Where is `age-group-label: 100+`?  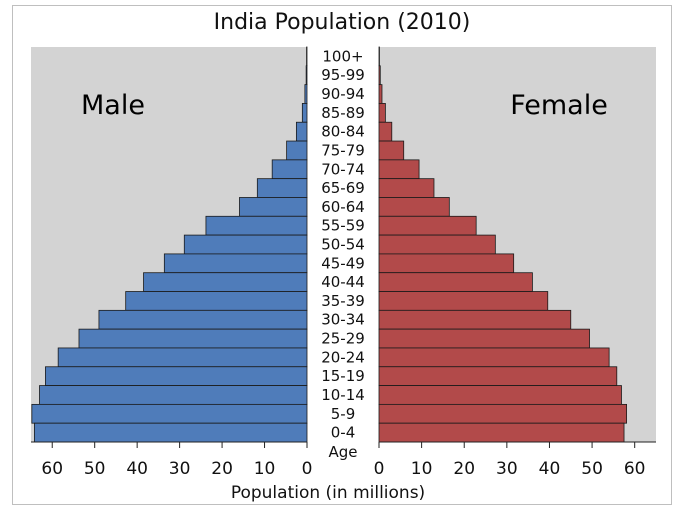
age-group-label: 100+ is located at coordinates (342, 56).